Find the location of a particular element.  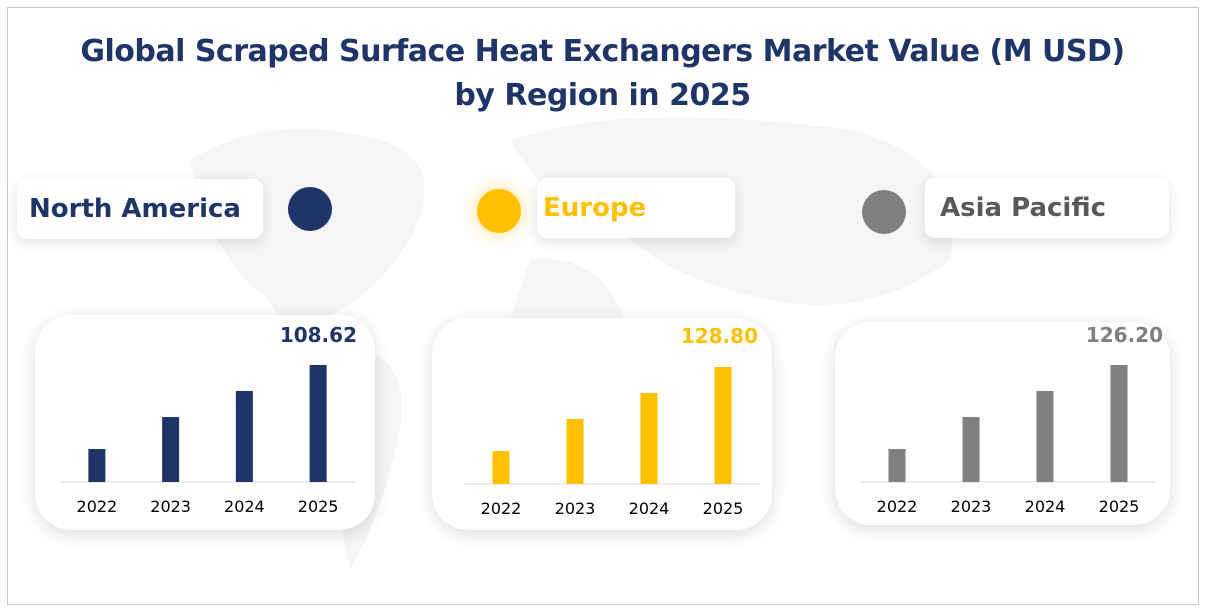

north-america-chart-card: 2022 2023 2024 2025 108.62 is located at coordinates (205, 422).